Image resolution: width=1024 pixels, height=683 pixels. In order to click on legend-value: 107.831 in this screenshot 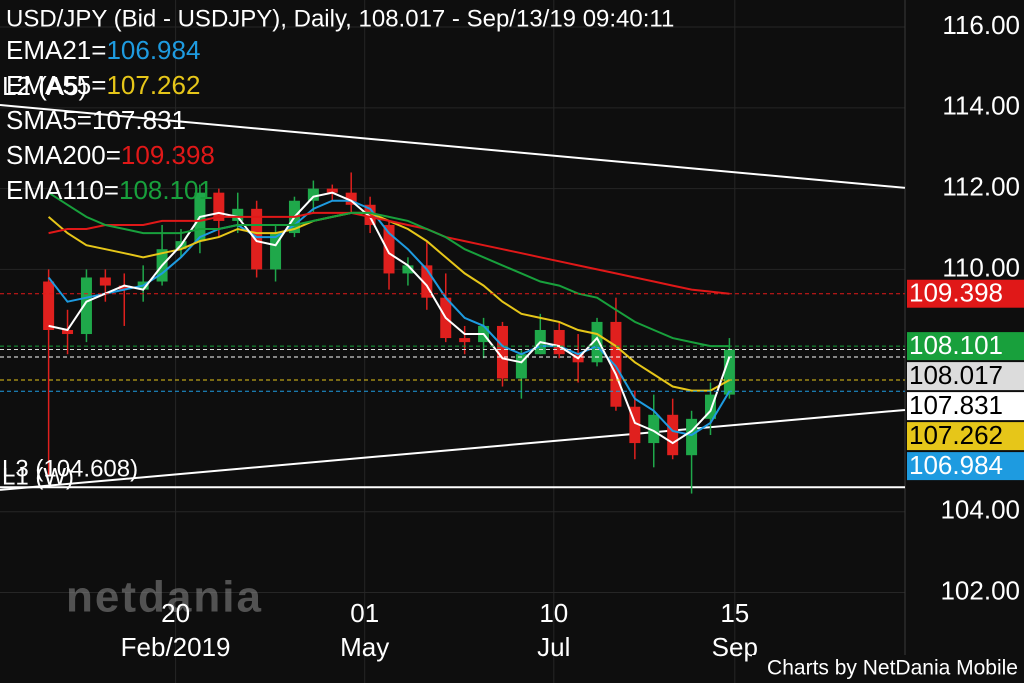, I will do `click(139, 120)`.